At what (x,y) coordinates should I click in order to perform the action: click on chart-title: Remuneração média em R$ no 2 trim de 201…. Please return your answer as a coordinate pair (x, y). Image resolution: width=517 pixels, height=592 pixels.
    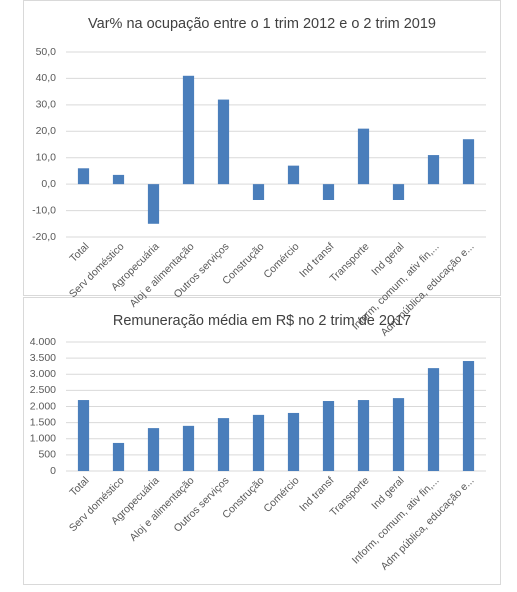
    Looking at the image, I should click on (262, 321).